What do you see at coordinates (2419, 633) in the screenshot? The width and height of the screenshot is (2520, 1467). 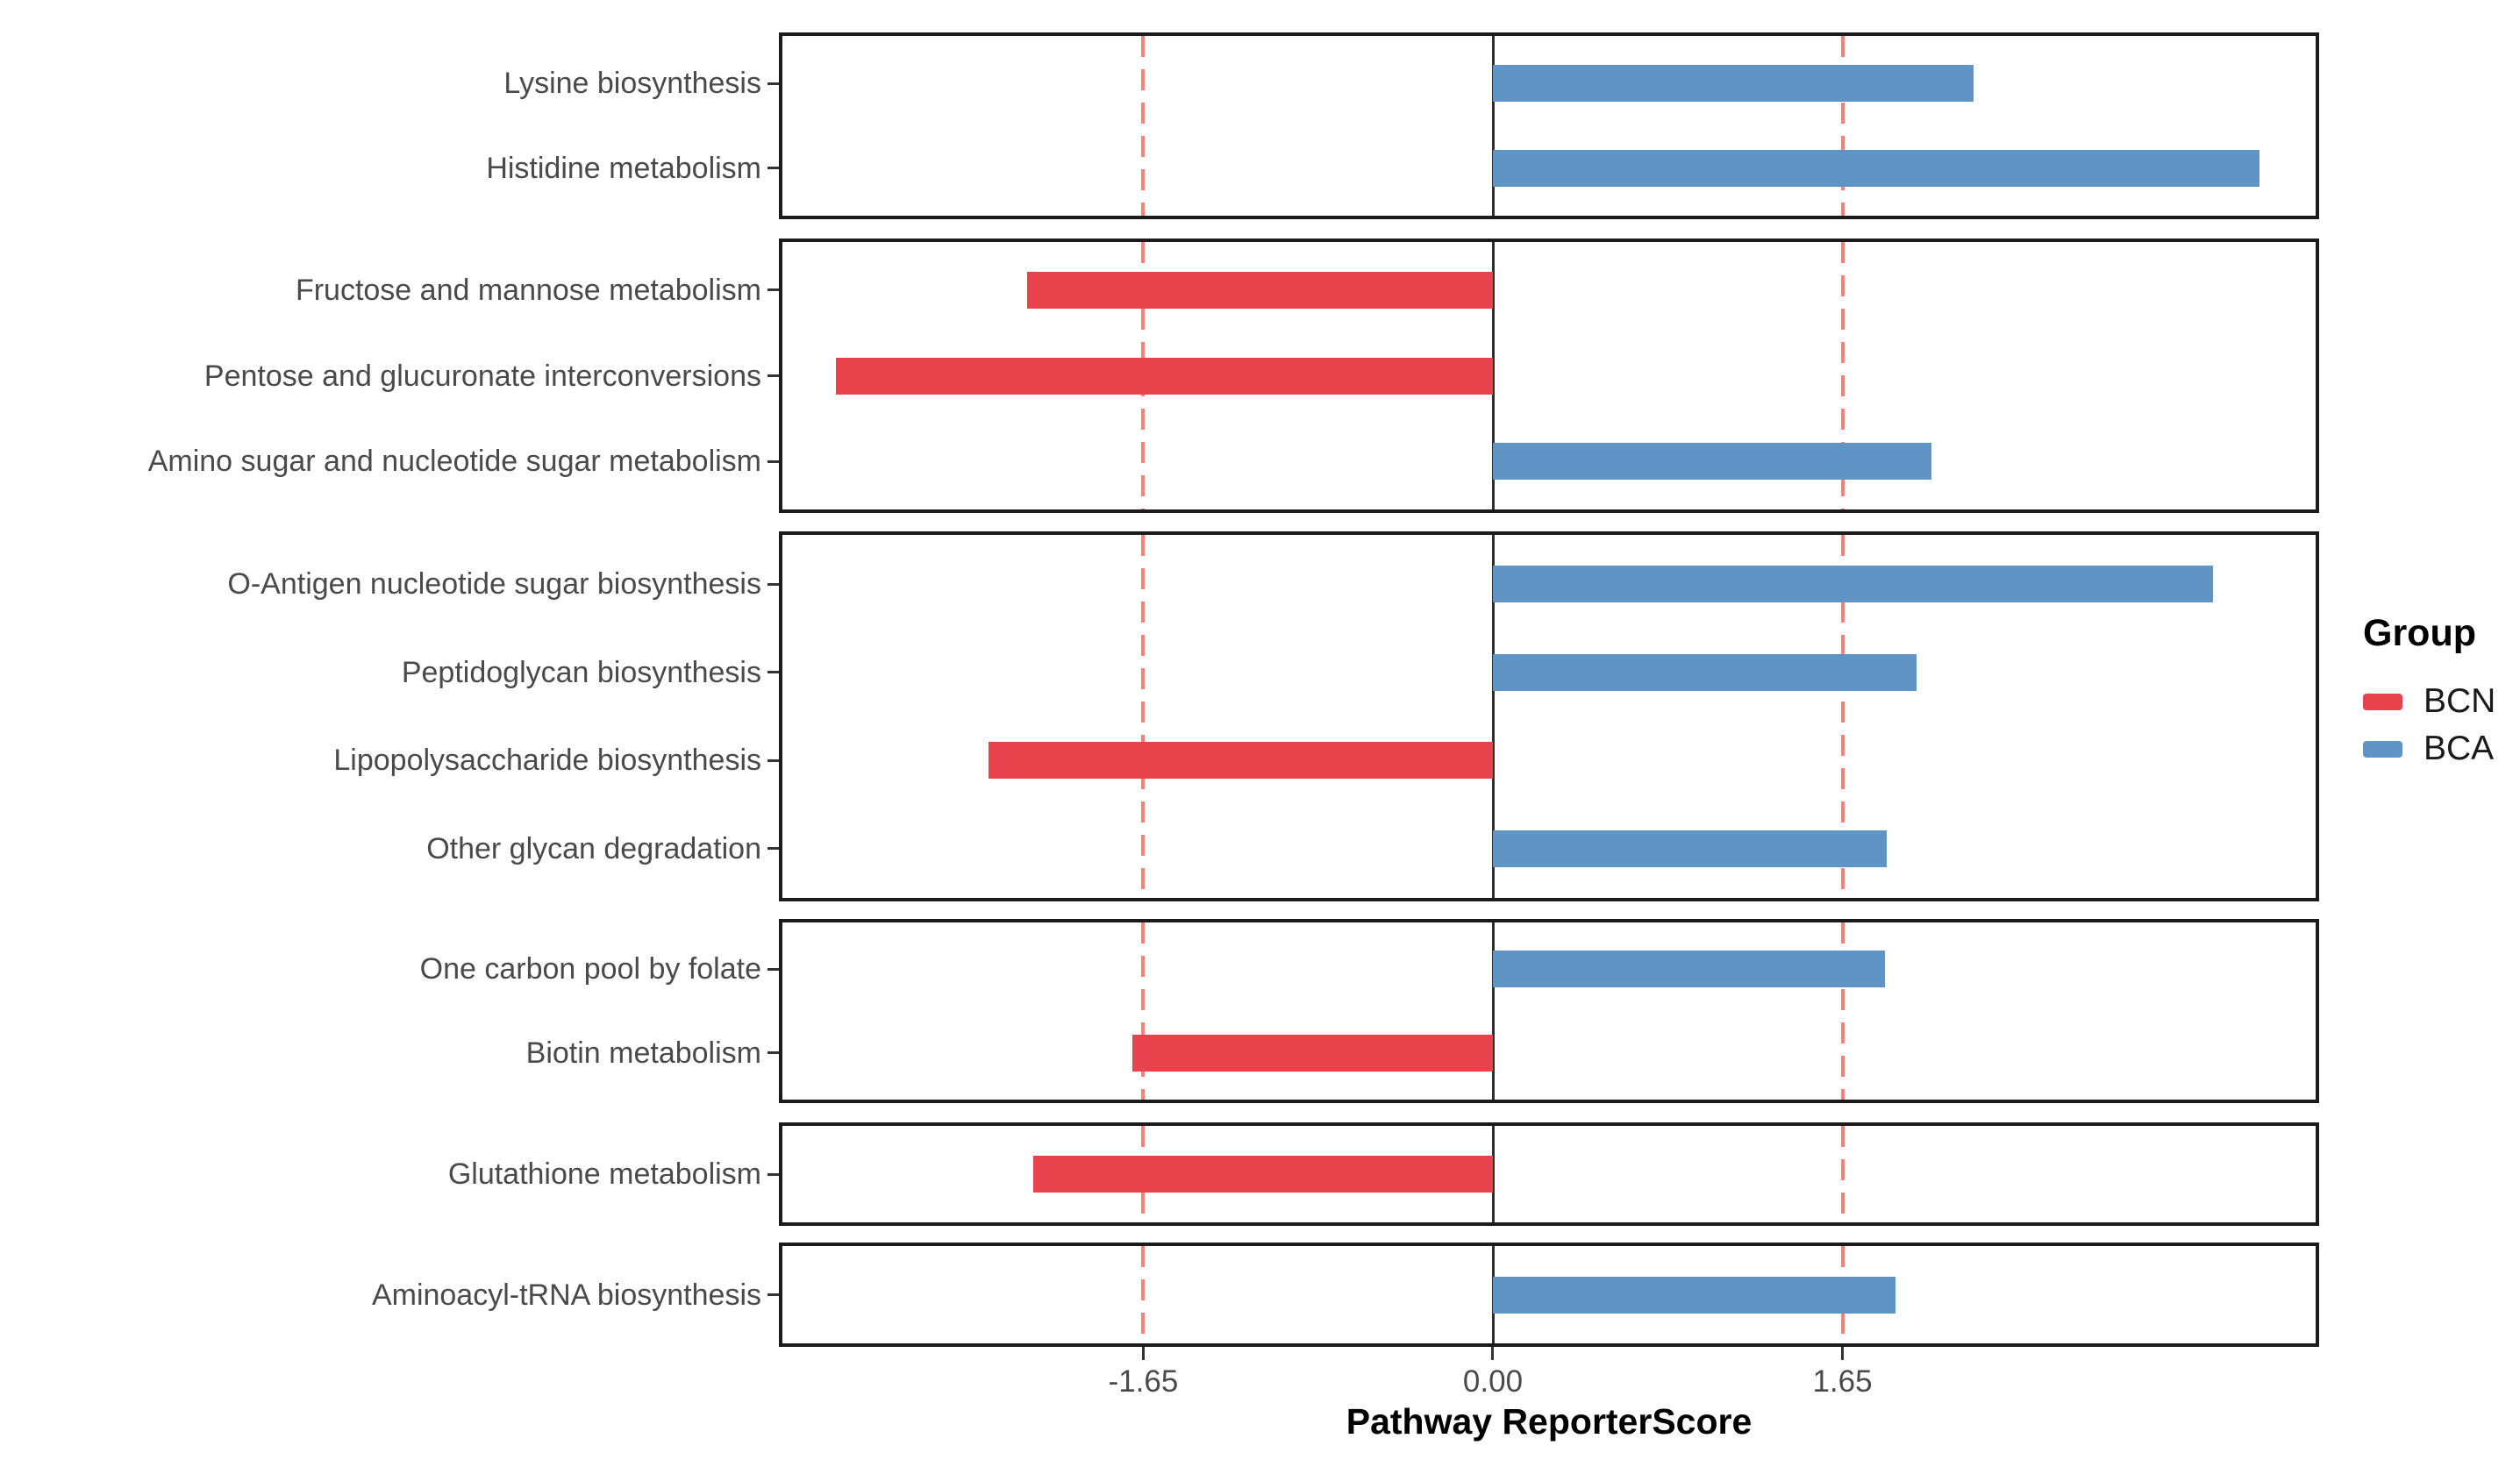 I see `legend-title: Group` at bounding box center [2419, 633].